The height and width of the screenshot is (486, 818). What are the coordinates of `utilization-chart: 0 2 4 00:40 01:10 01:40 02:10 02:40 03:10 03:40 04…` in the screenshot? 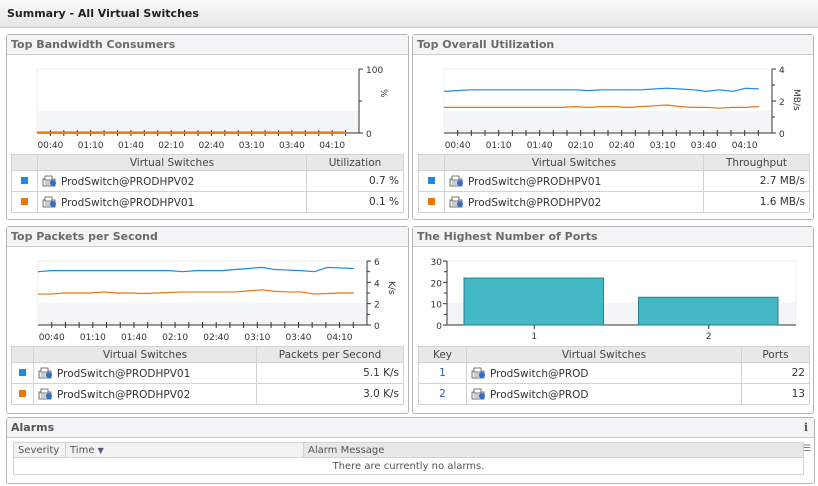 It's located at (622, 108).